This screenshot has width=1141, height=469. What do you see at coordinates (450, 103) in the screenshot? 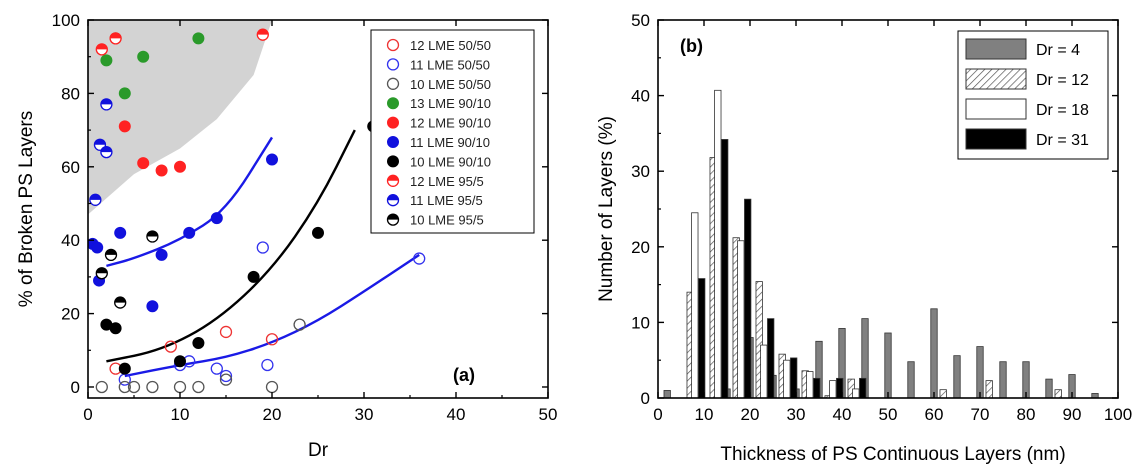
I see `legend-label: 13 LME 90/10` at bounding box center [450, 103].